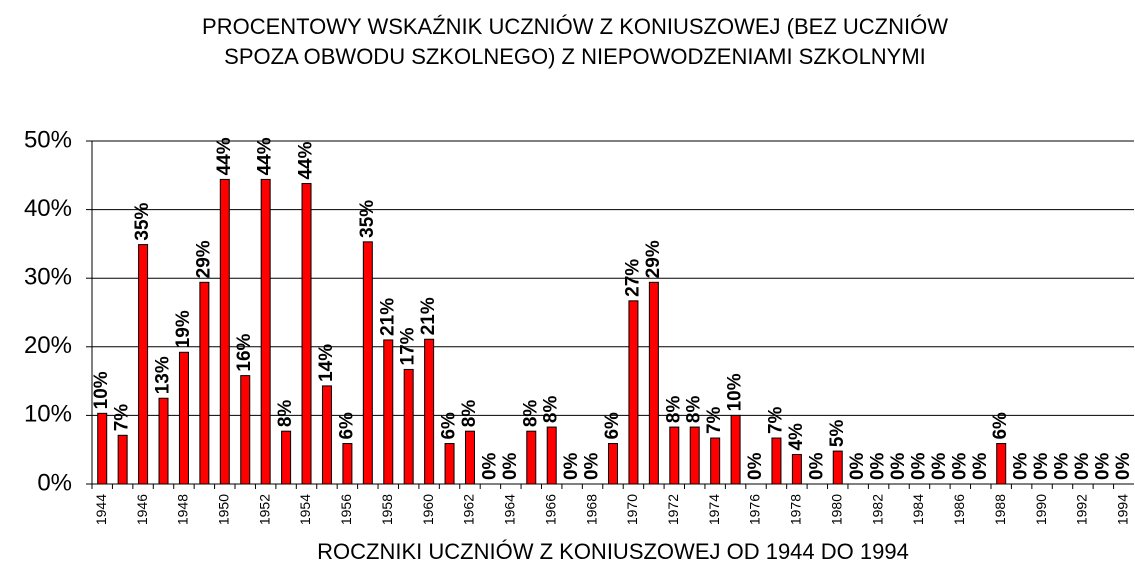 This screenshot has height=581, width=1135. What do you see at coordinates (387, 509) in the screenshot?
I see `x-tick-label: 1958` at bounding box center [387, 509].